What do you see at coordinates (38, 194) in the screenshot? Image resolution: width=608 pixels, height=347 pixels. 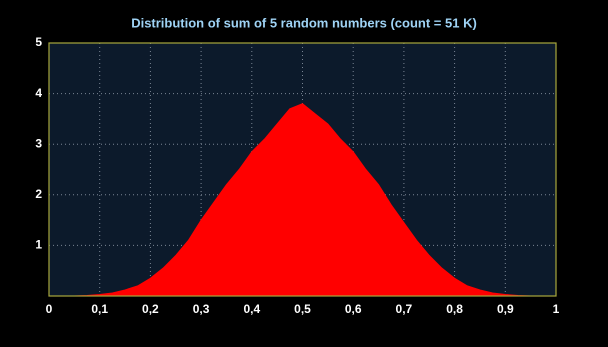 I see `y-tick-label: 2` at bounding box center [38, 194].